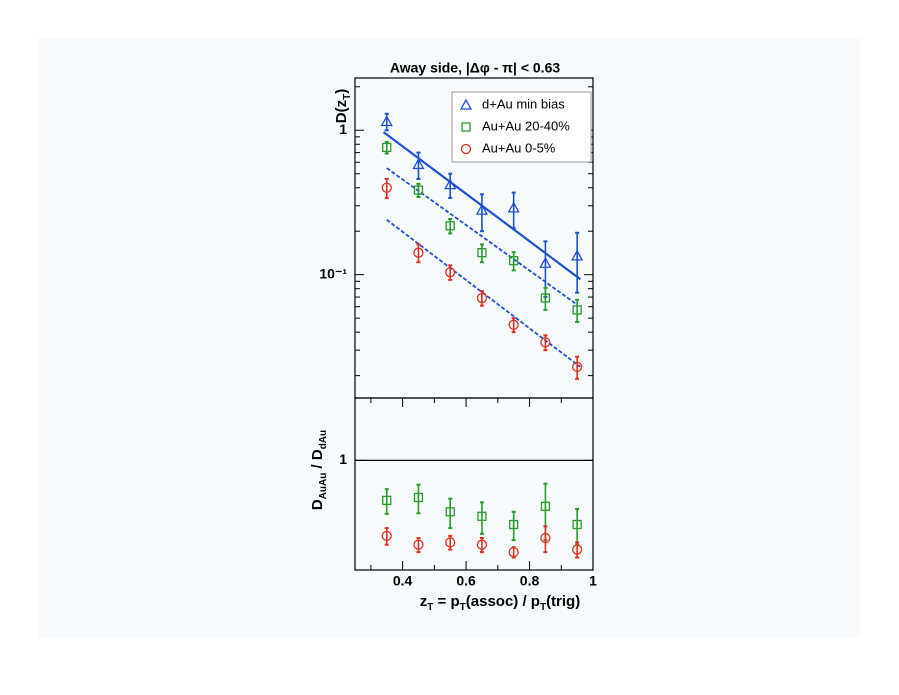 Image resolution: width=899 pixels, height=695 pixels. What do you see at coordinates (403, 581) in the screenshot?
I see `x-tick-label: 0.4` at bounding box center [403, 581].